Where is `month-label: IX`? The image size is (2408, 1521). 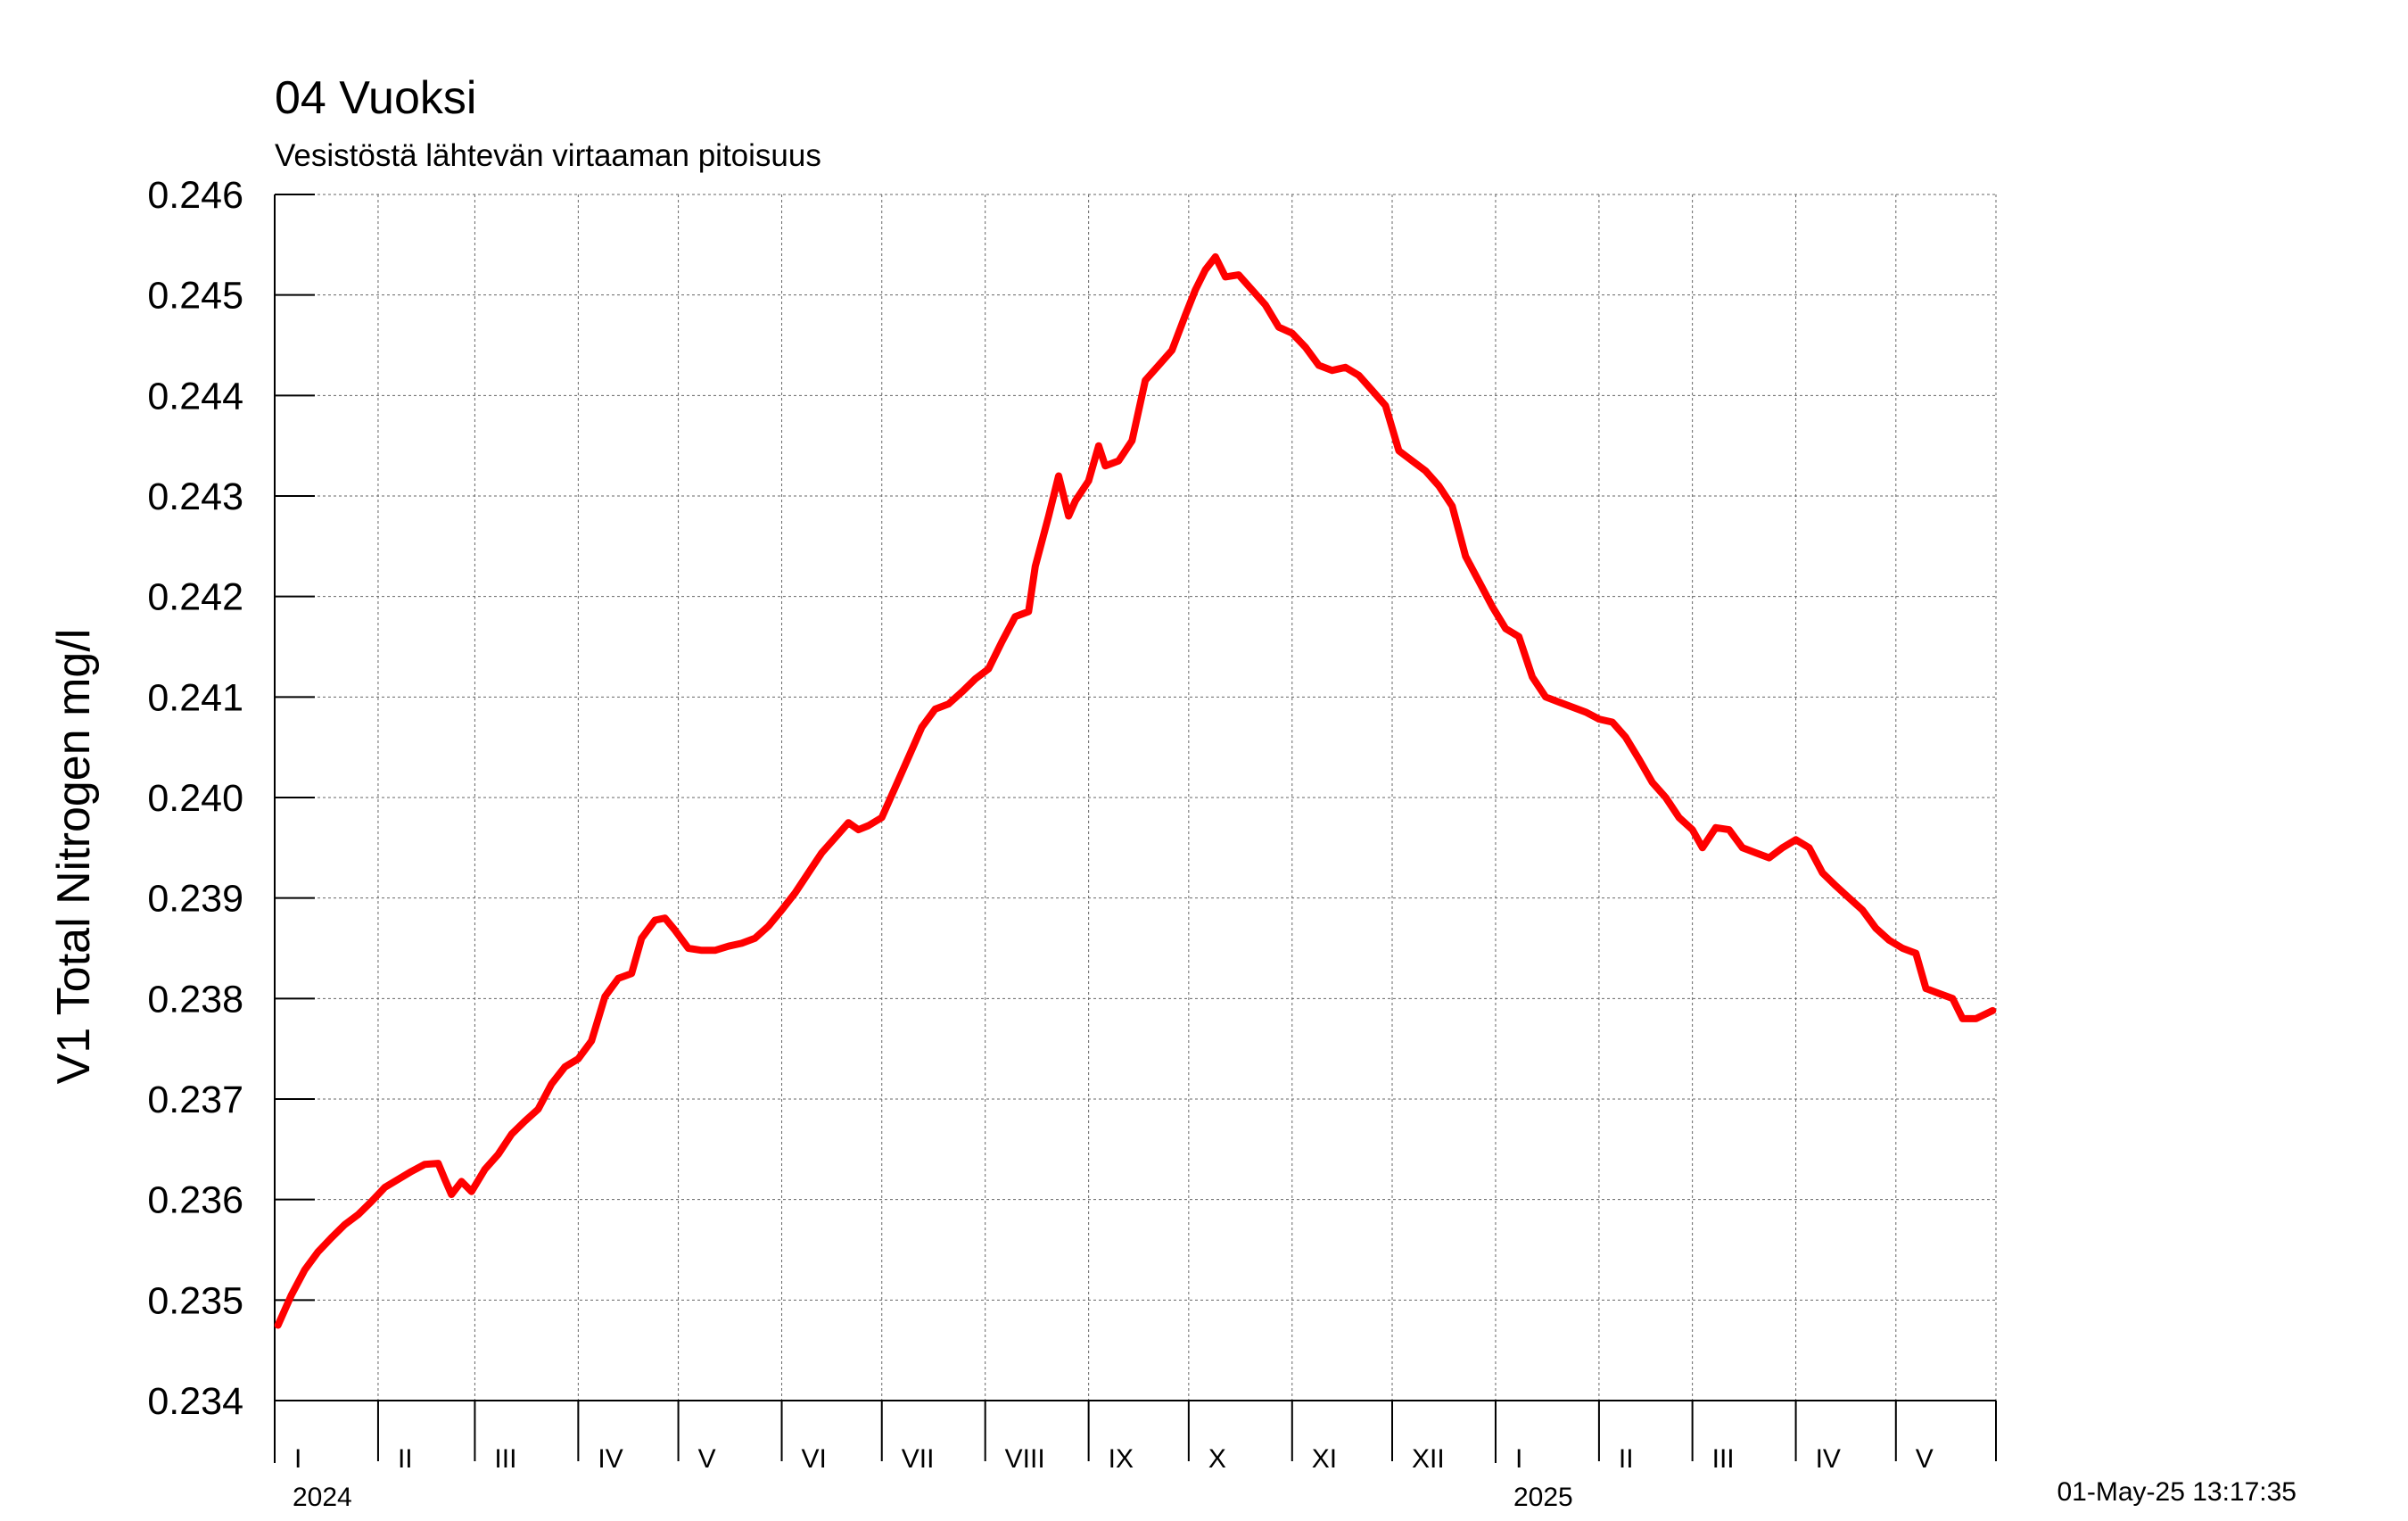 month-label: IX is located at coordinates (1121, 1459).